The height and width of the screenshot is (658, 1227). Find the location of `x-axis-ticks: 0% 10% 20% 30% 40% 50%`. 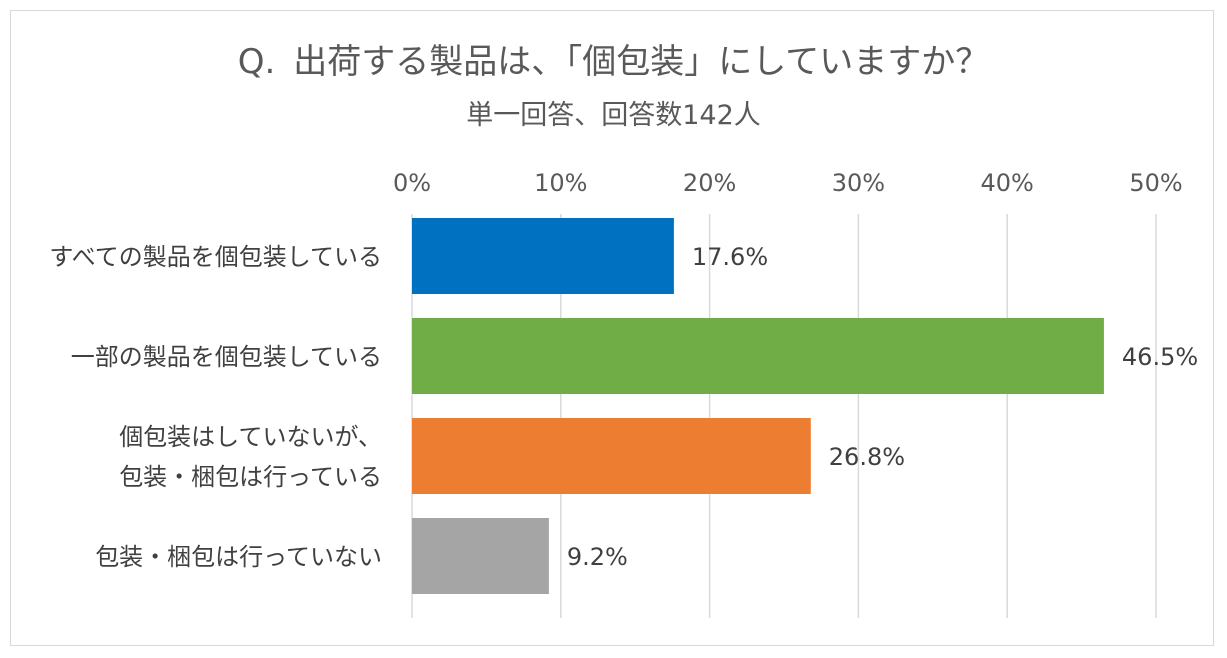

x-axis-ticks: 0% 10% 20% 30% 40% 50% is located at coordinates (788, 183).